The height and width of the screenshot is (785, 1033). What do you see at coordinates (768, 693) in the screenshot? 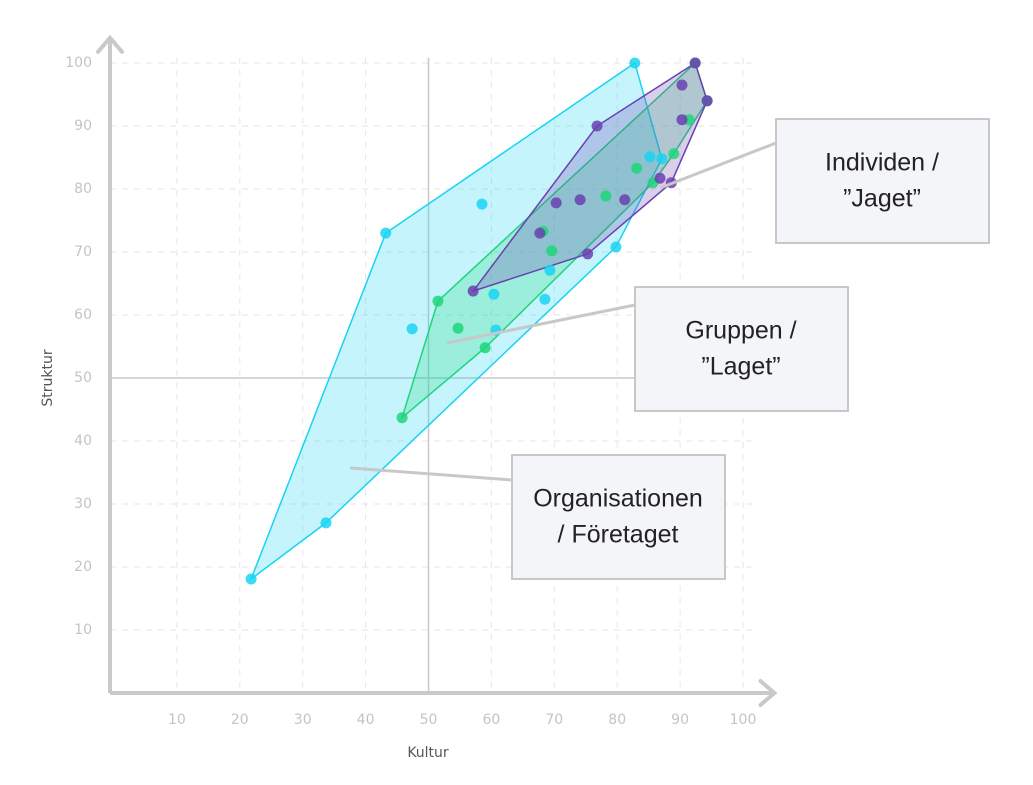
I see `x-axis-arrow` at bounding box center [768, 693].